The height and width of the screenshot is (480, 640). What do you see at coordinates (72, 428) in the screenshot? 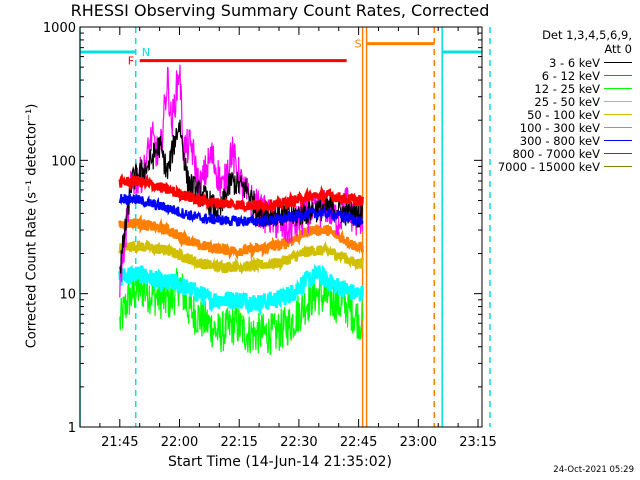
I see `y-tick-label-0: 1` at bounding box center [72, 428].